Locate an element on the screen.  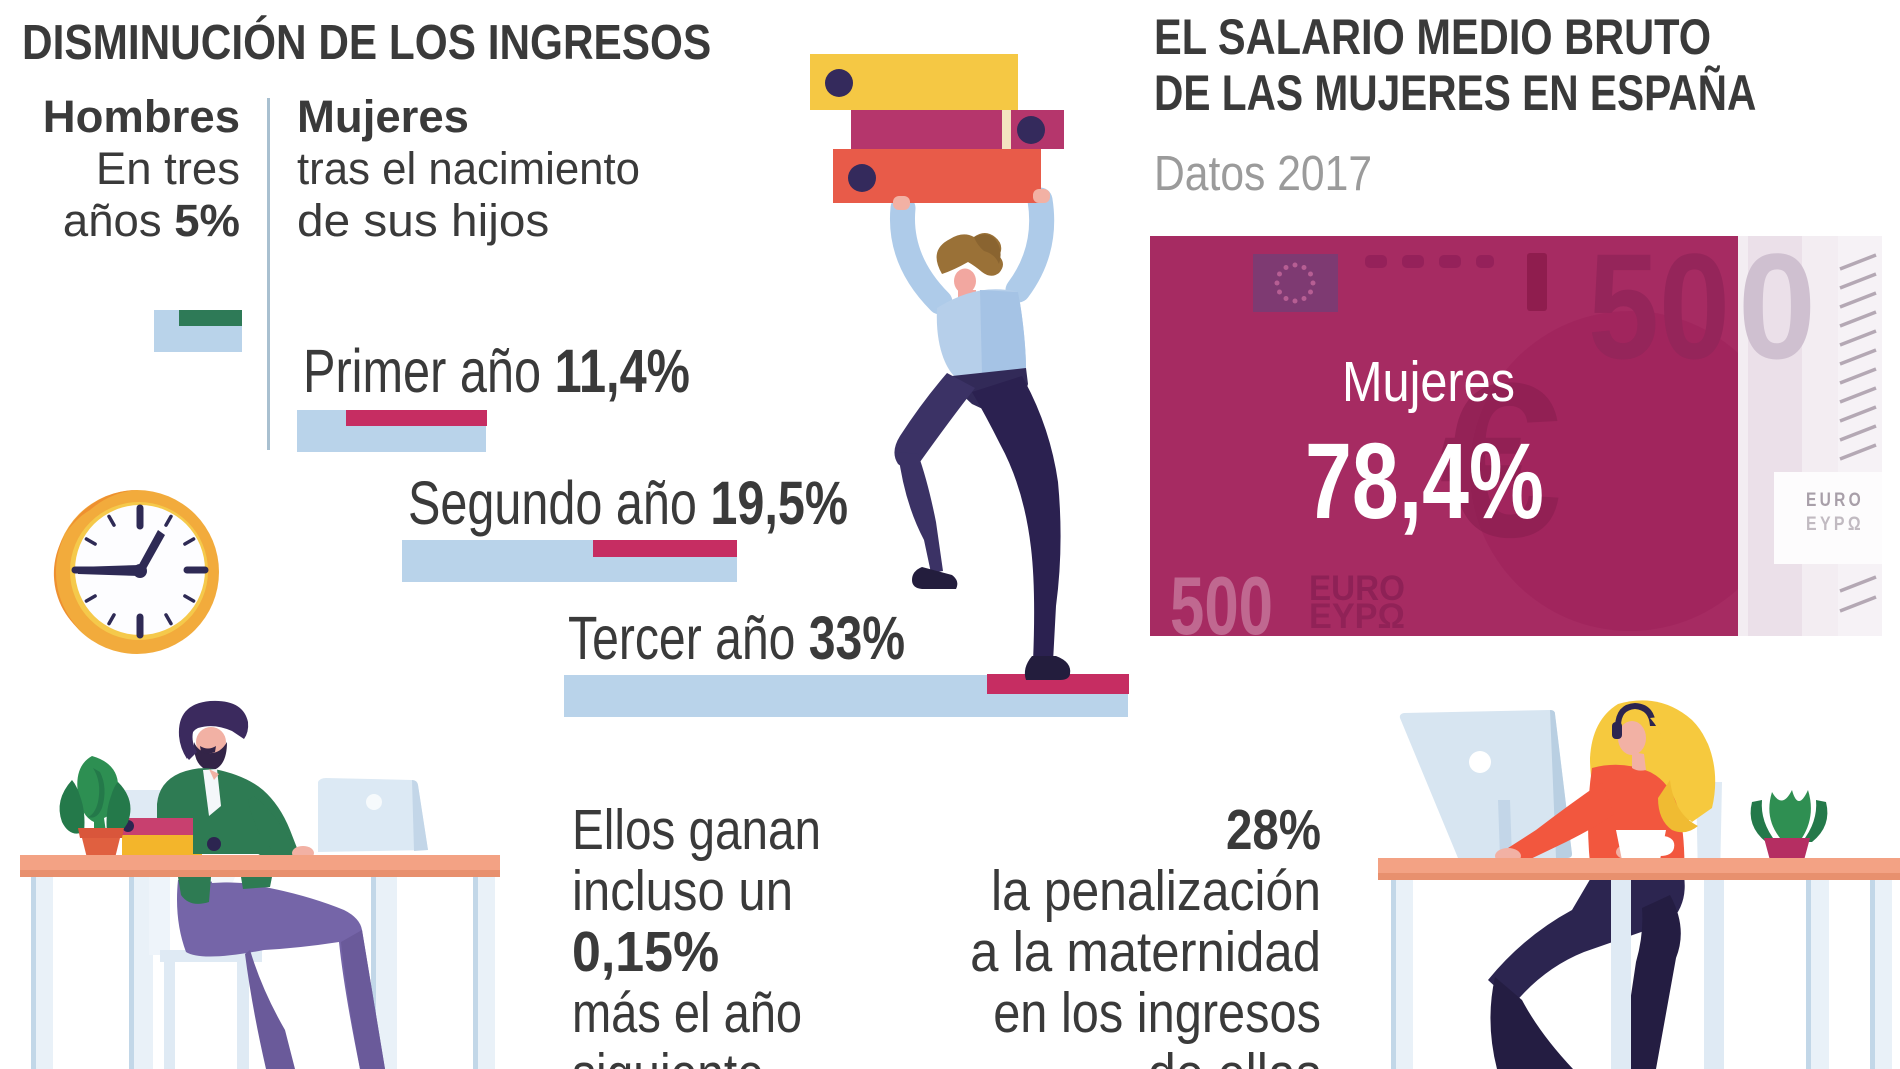
svg-text: 50 is located at coordinates (1659, 313).